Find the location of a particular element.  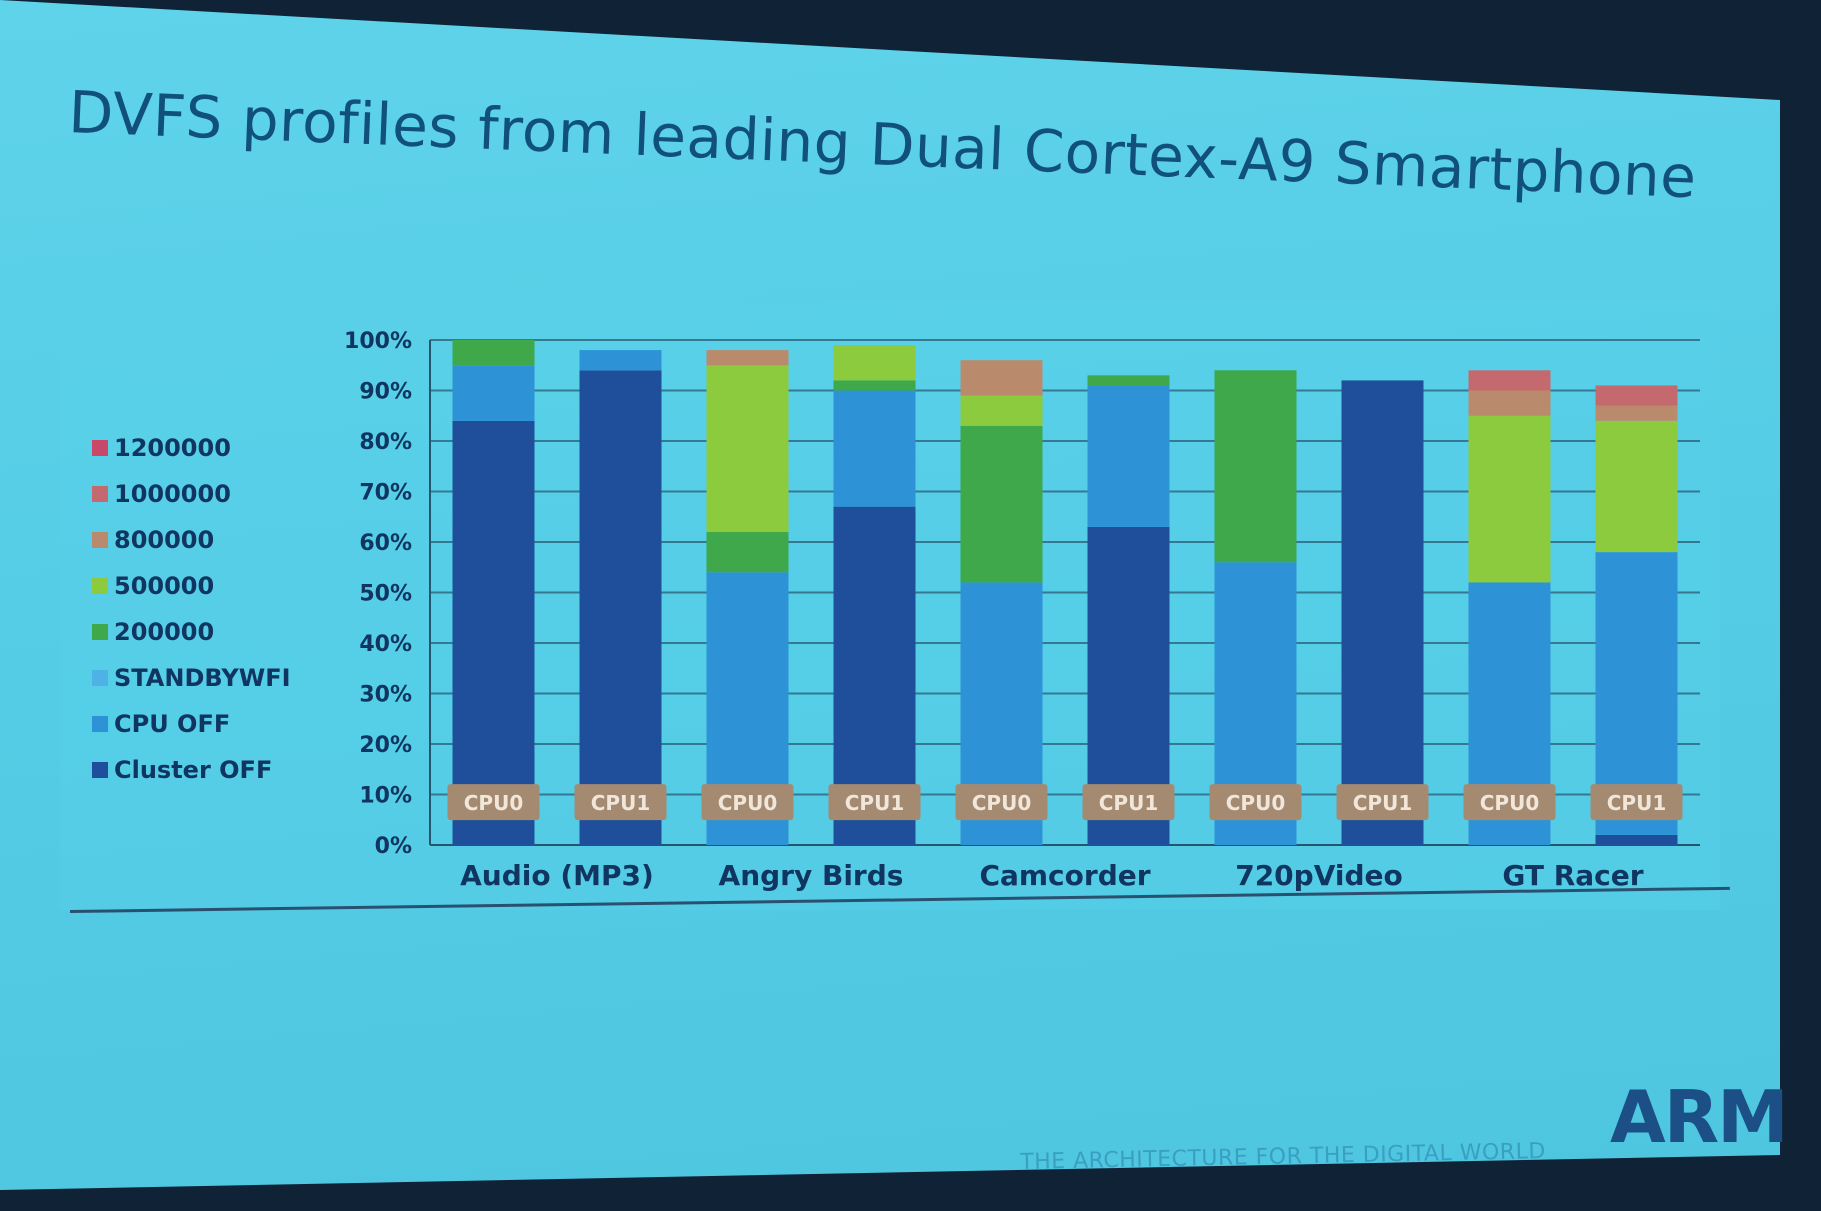

legend-item: 1200000 is located at coordinates (191, 448).